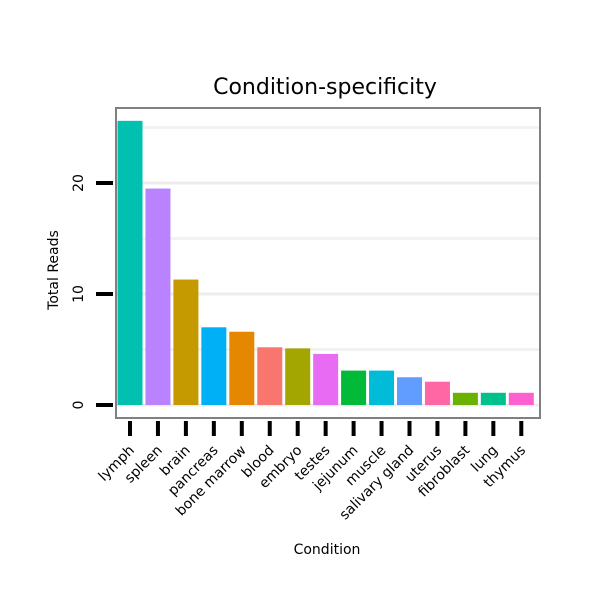 The width and height of the screenshot is (600, 600). I want to click on bar-uterus, so click(437, 393).